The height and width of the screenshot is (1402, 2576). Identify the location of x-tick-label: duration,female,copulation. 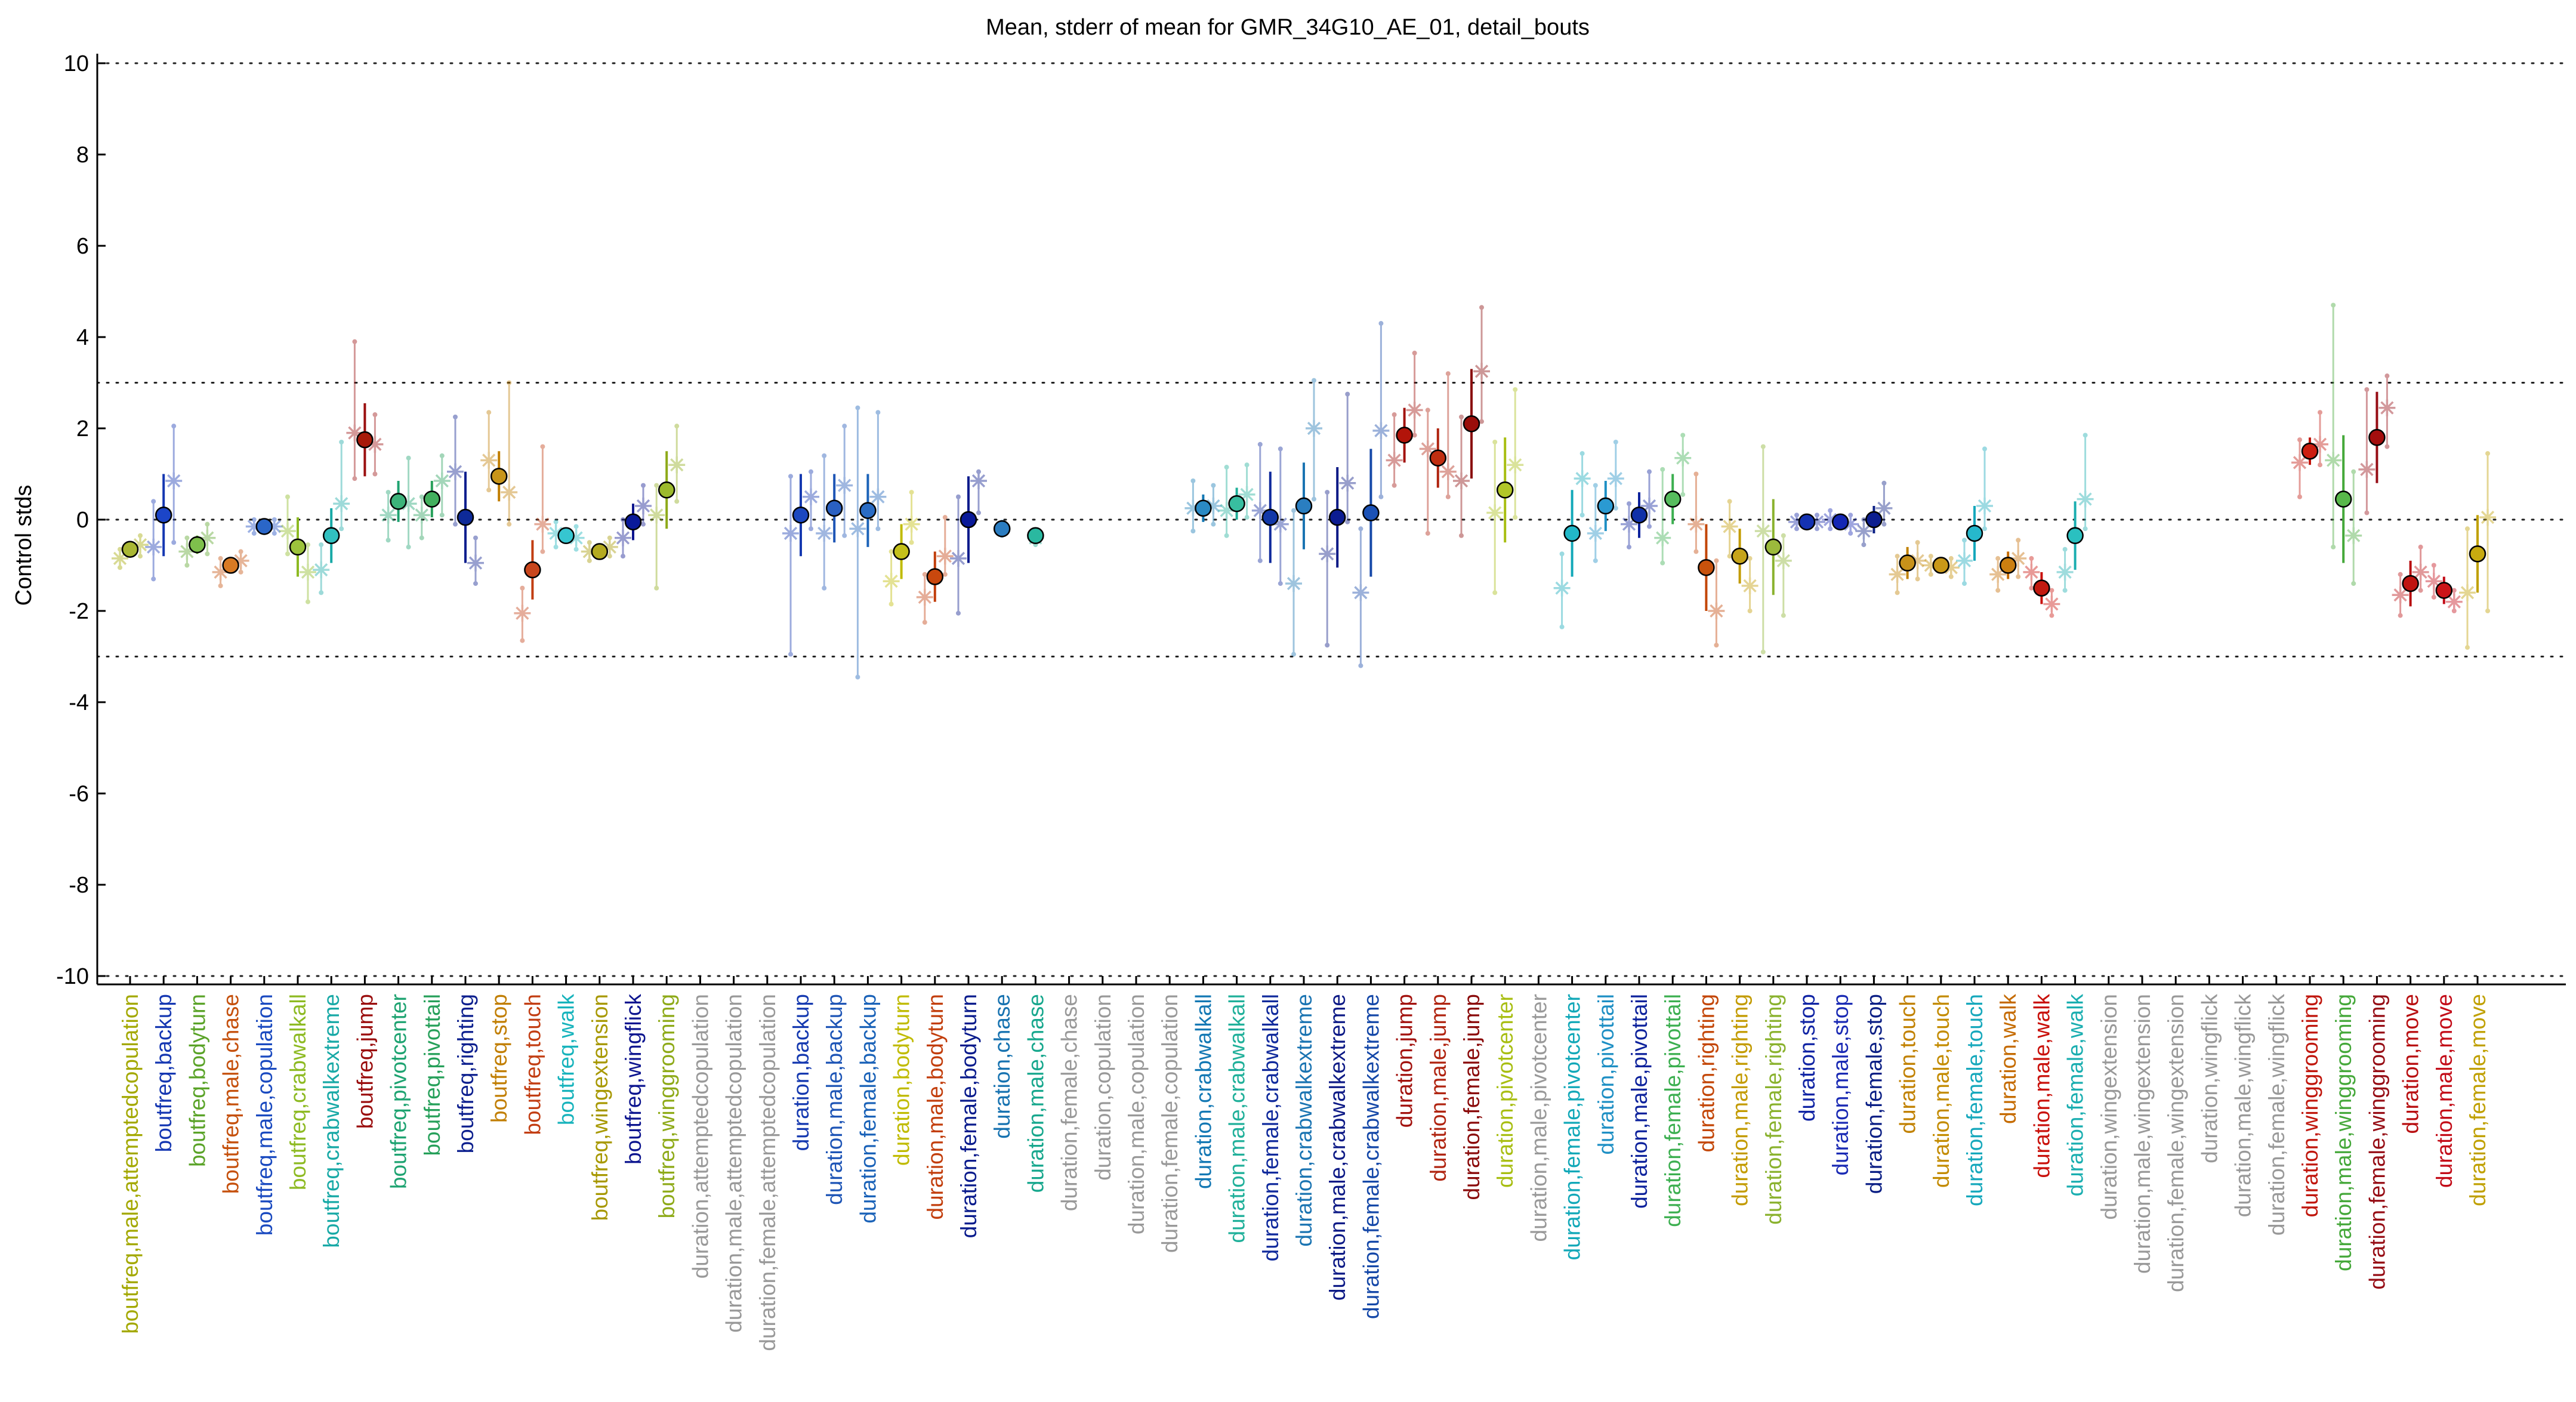
(1170, 1123).